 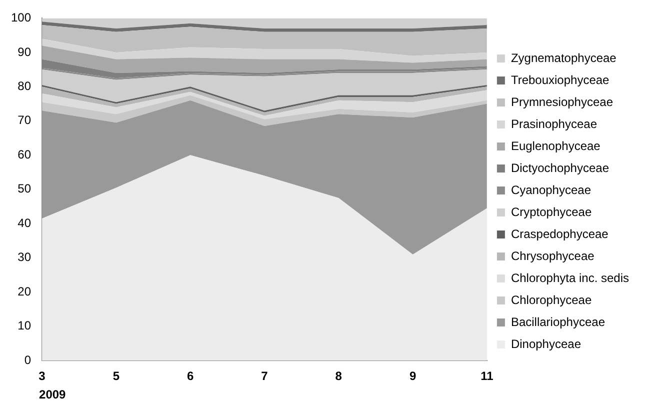 I want to click on legend-label: Bacillariophyceae, so click(x=558, y=321).